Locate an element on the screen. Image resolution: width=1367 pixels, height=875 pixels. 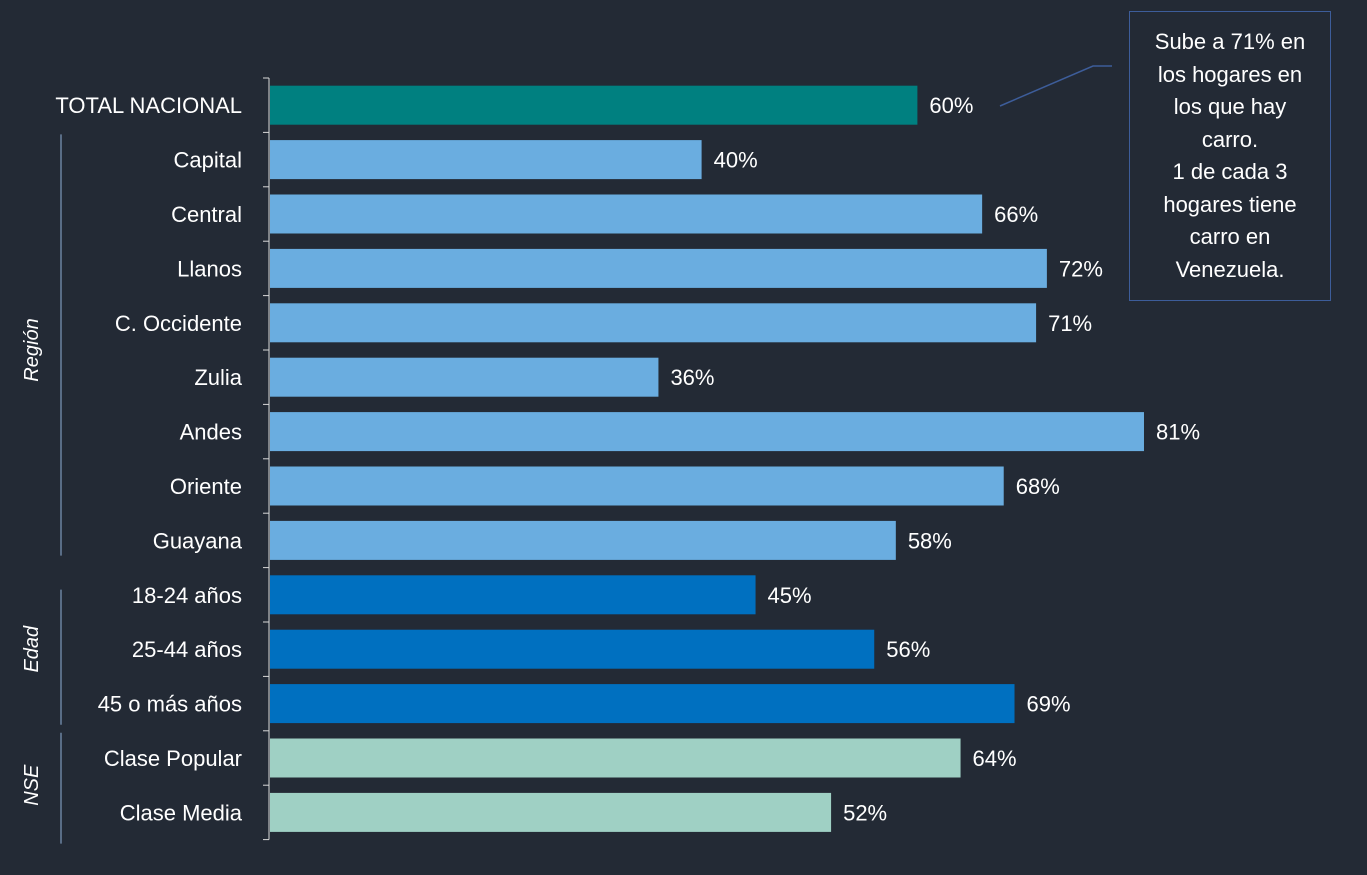
category-label: TOTAL NACIONAL is located at coordinates (148, 105).